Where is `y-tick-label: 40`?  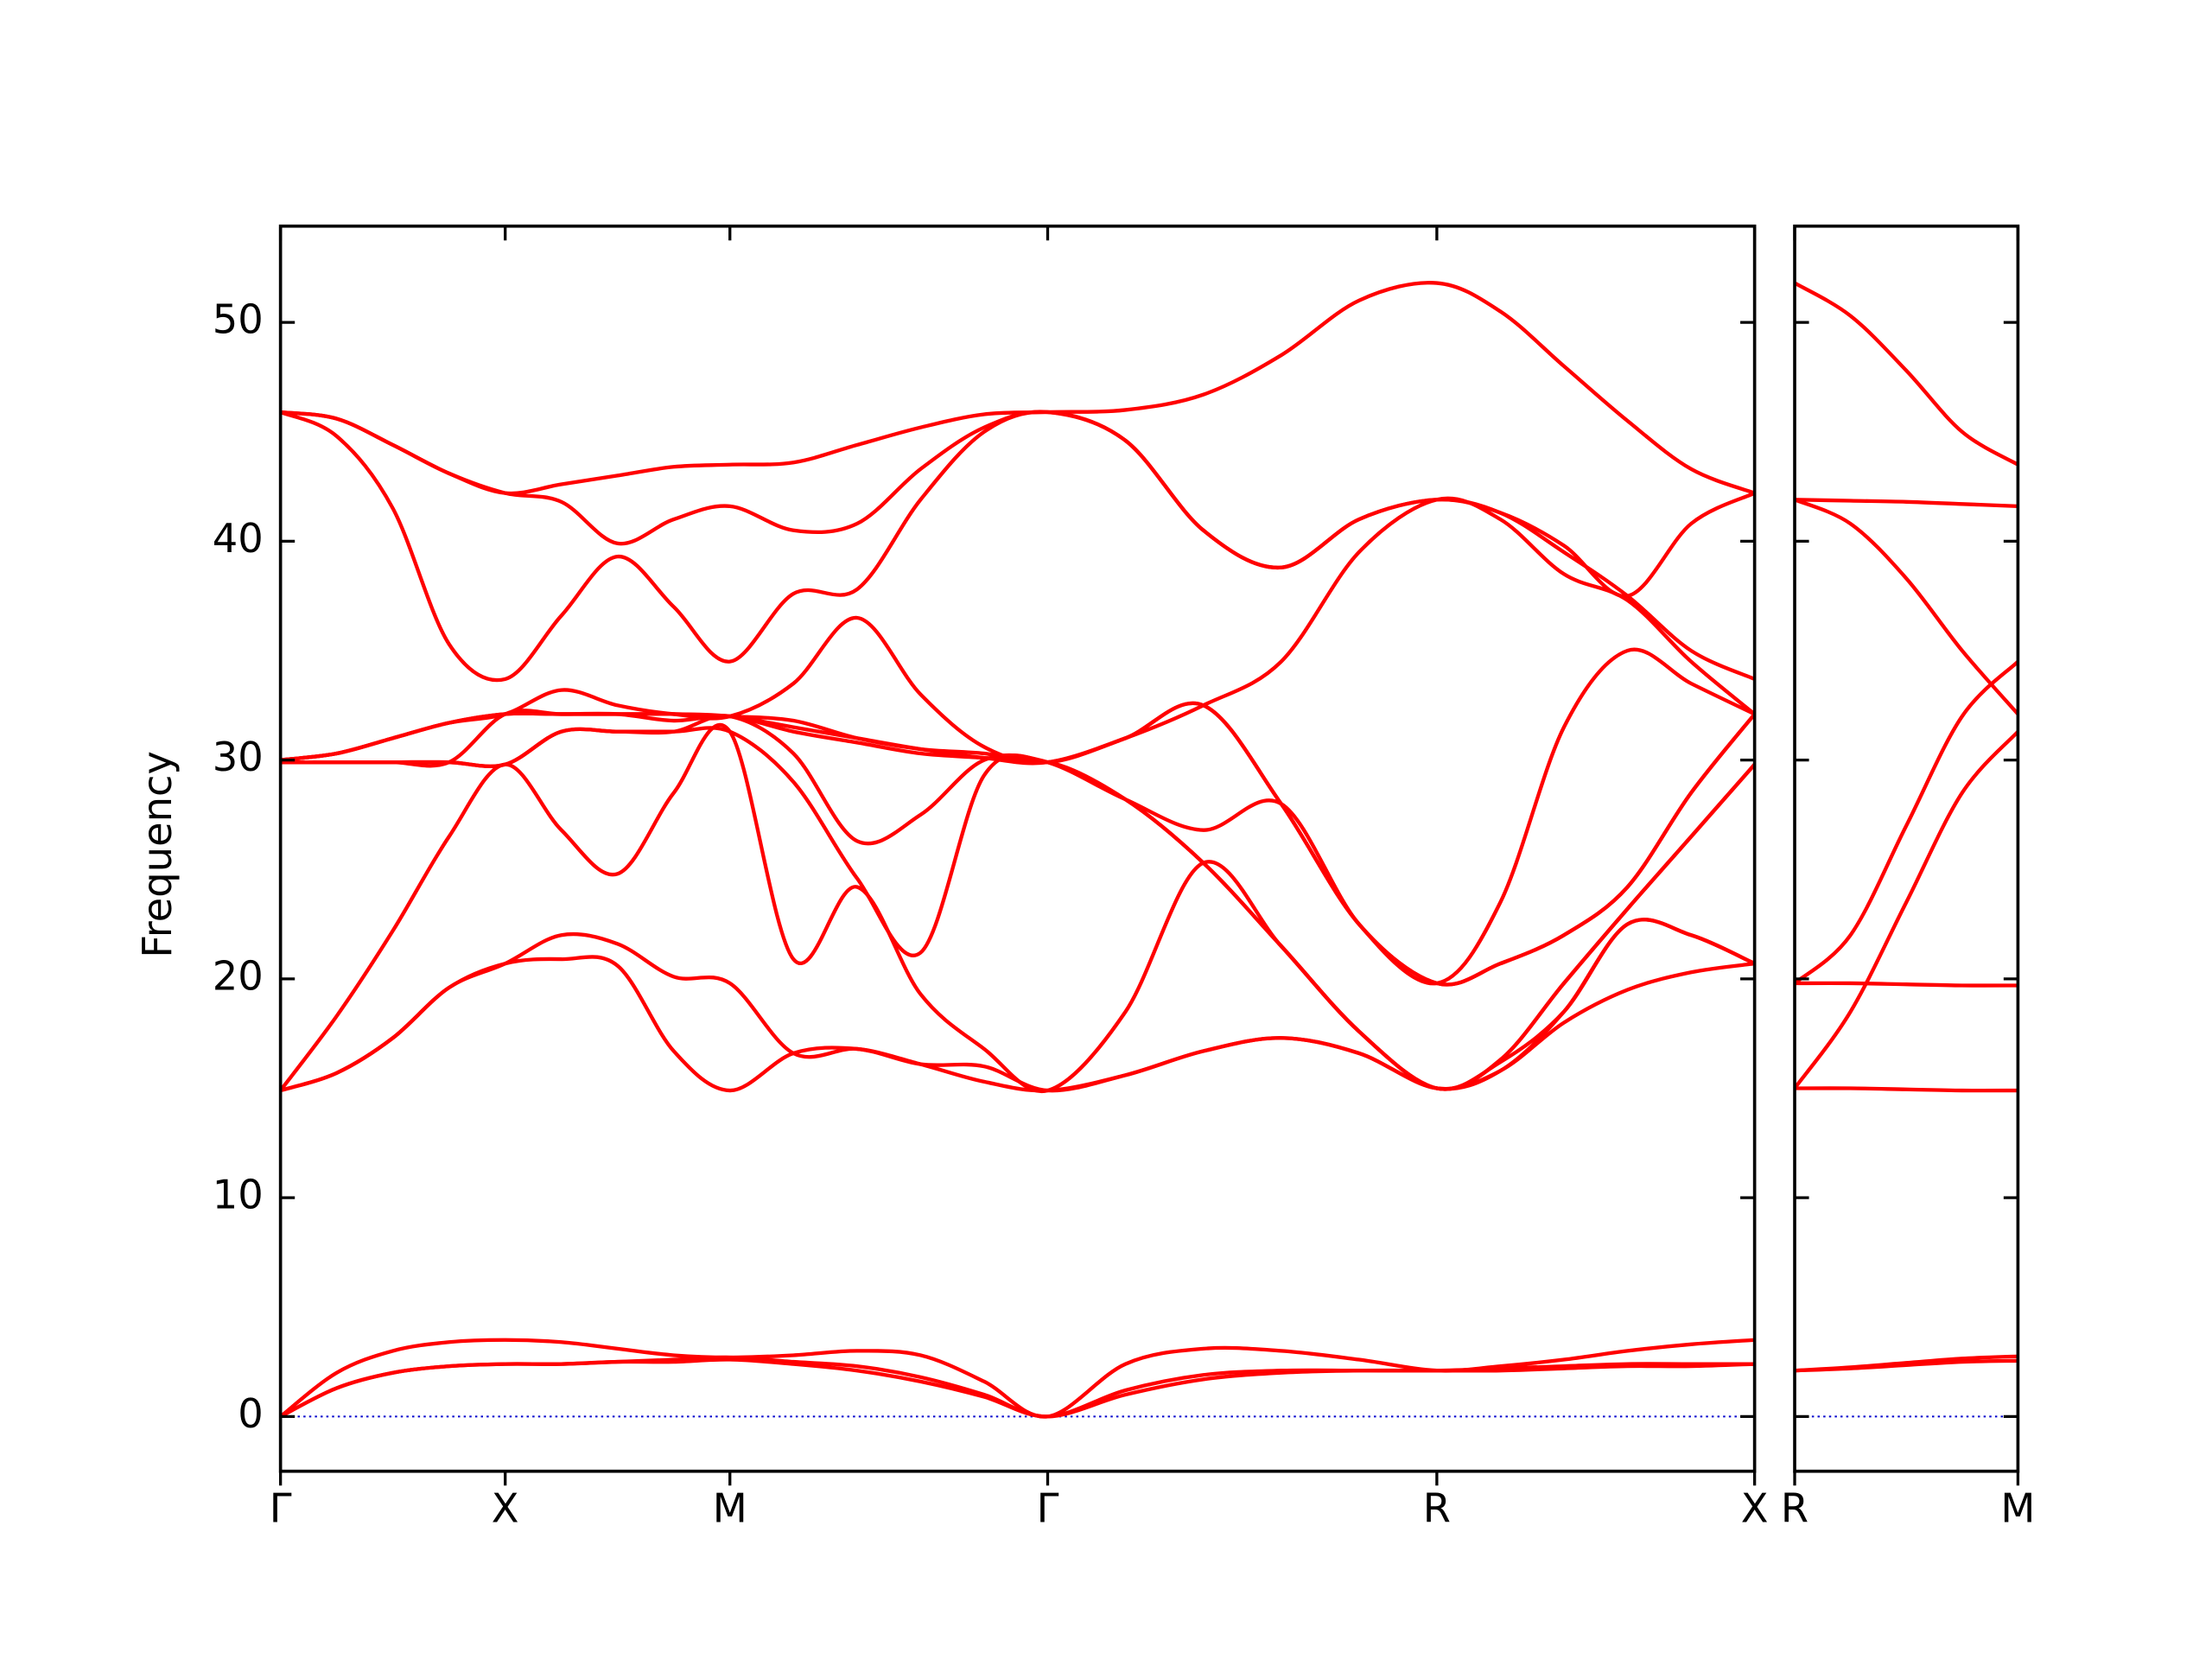 y-tick-label: 40 is located at coordinates (238, 538).